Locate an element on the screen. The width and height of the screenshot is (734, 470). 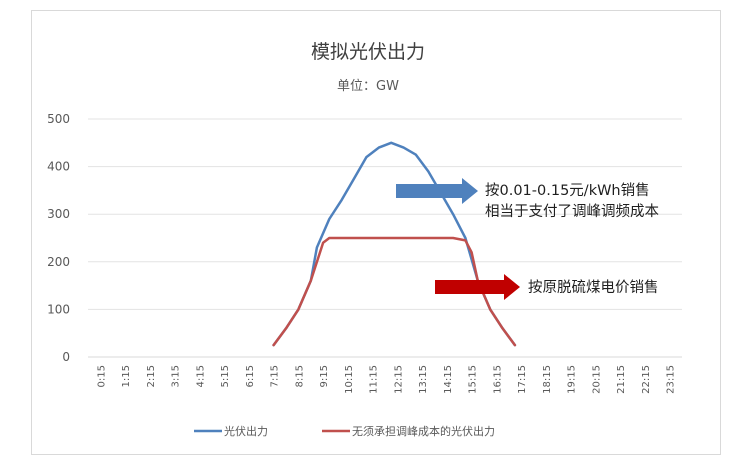
x-tick-label: 6:15 is located at coordinates (250, 376).